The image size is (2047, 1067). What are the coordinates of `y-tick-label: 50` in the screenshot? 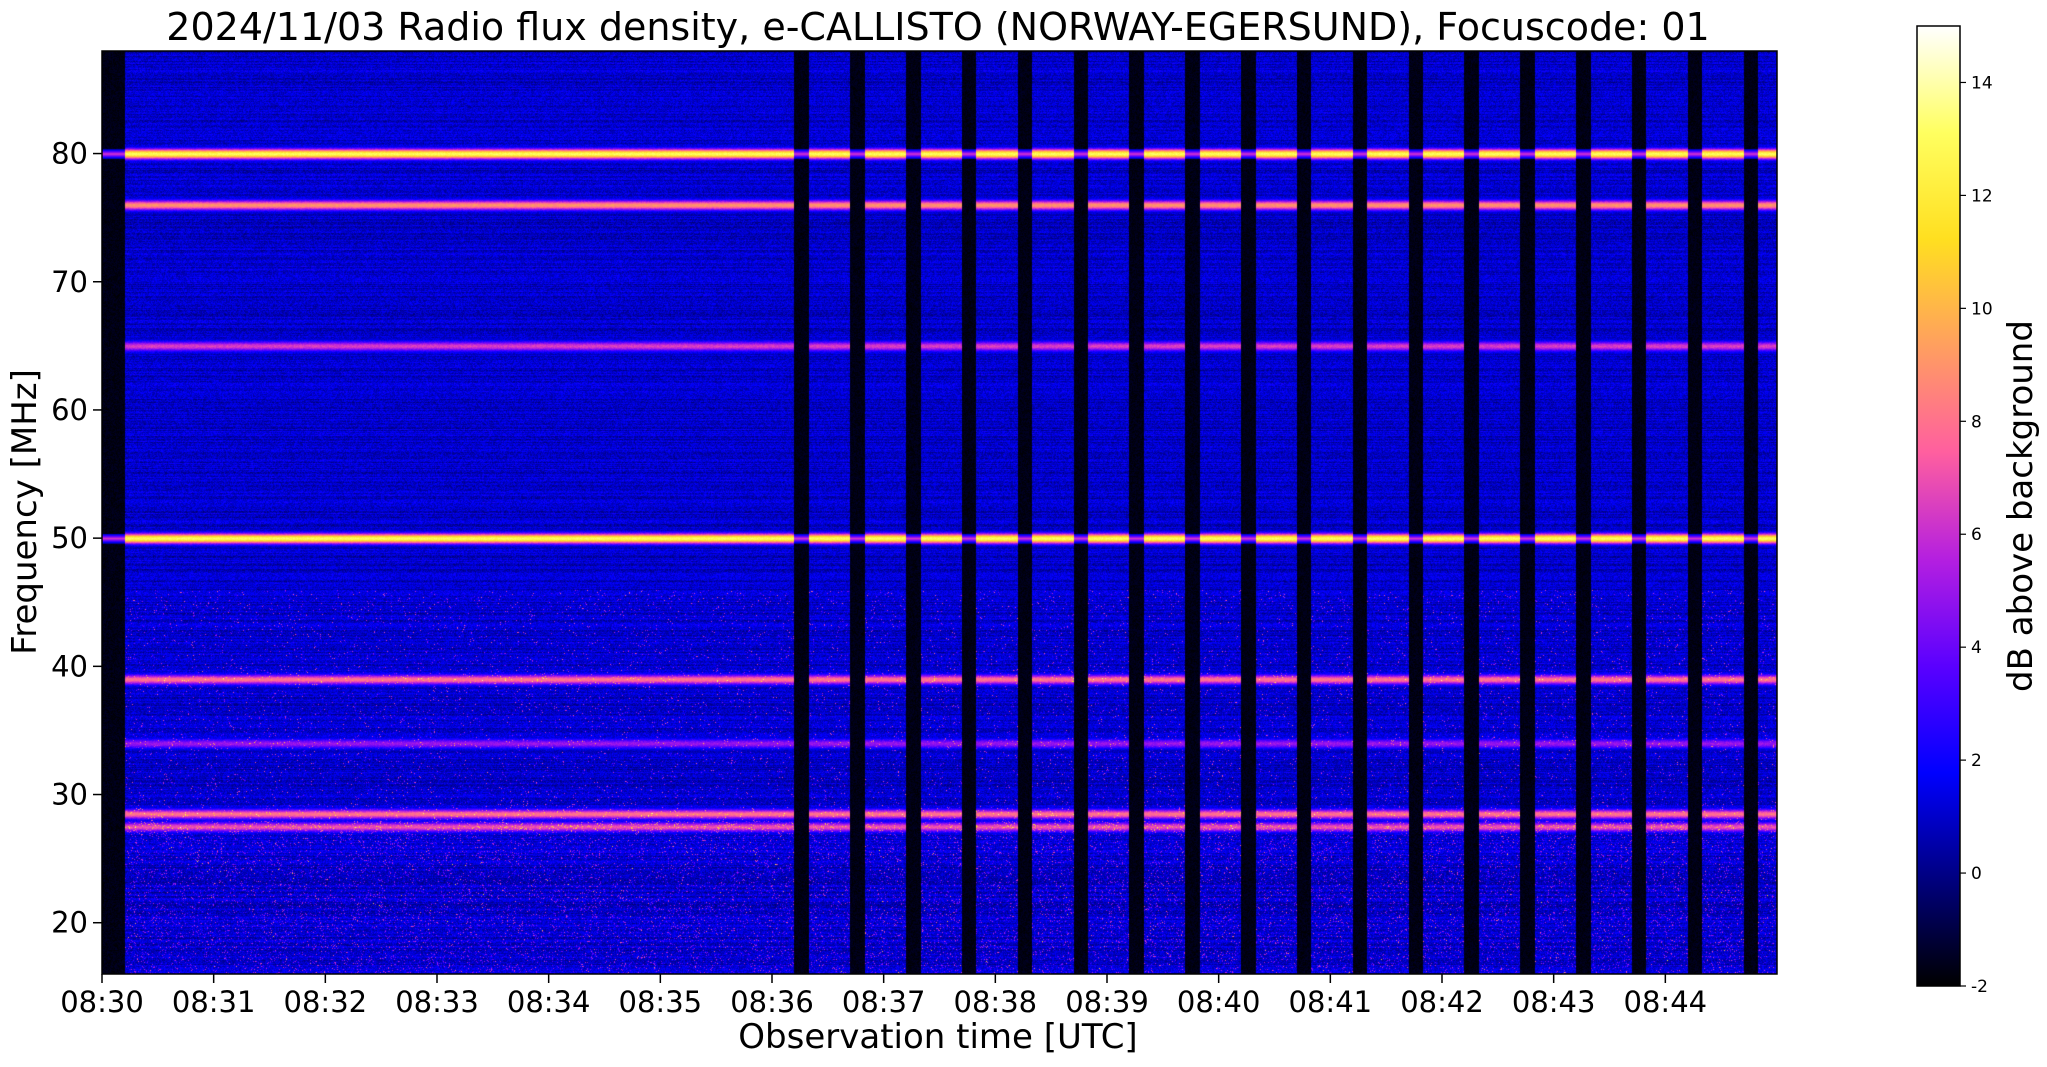 It's located at (69, 538).